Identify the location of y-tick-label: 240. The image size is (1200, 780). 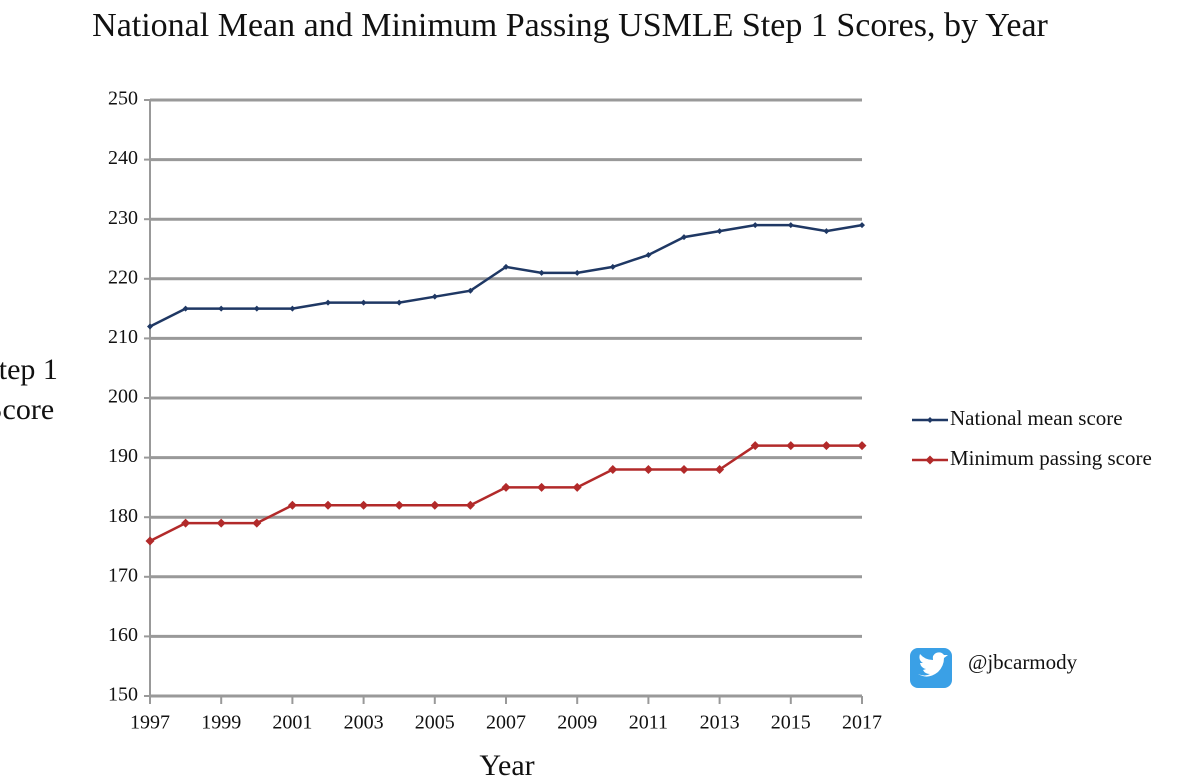
(123, 158).